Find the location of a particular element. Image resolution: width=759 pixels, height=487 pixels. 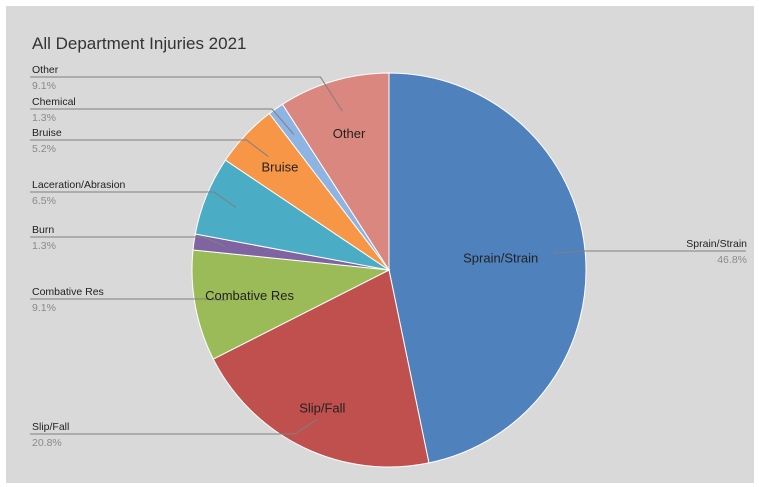

pie-slice-combative-res is located at coordinates (291, 304).